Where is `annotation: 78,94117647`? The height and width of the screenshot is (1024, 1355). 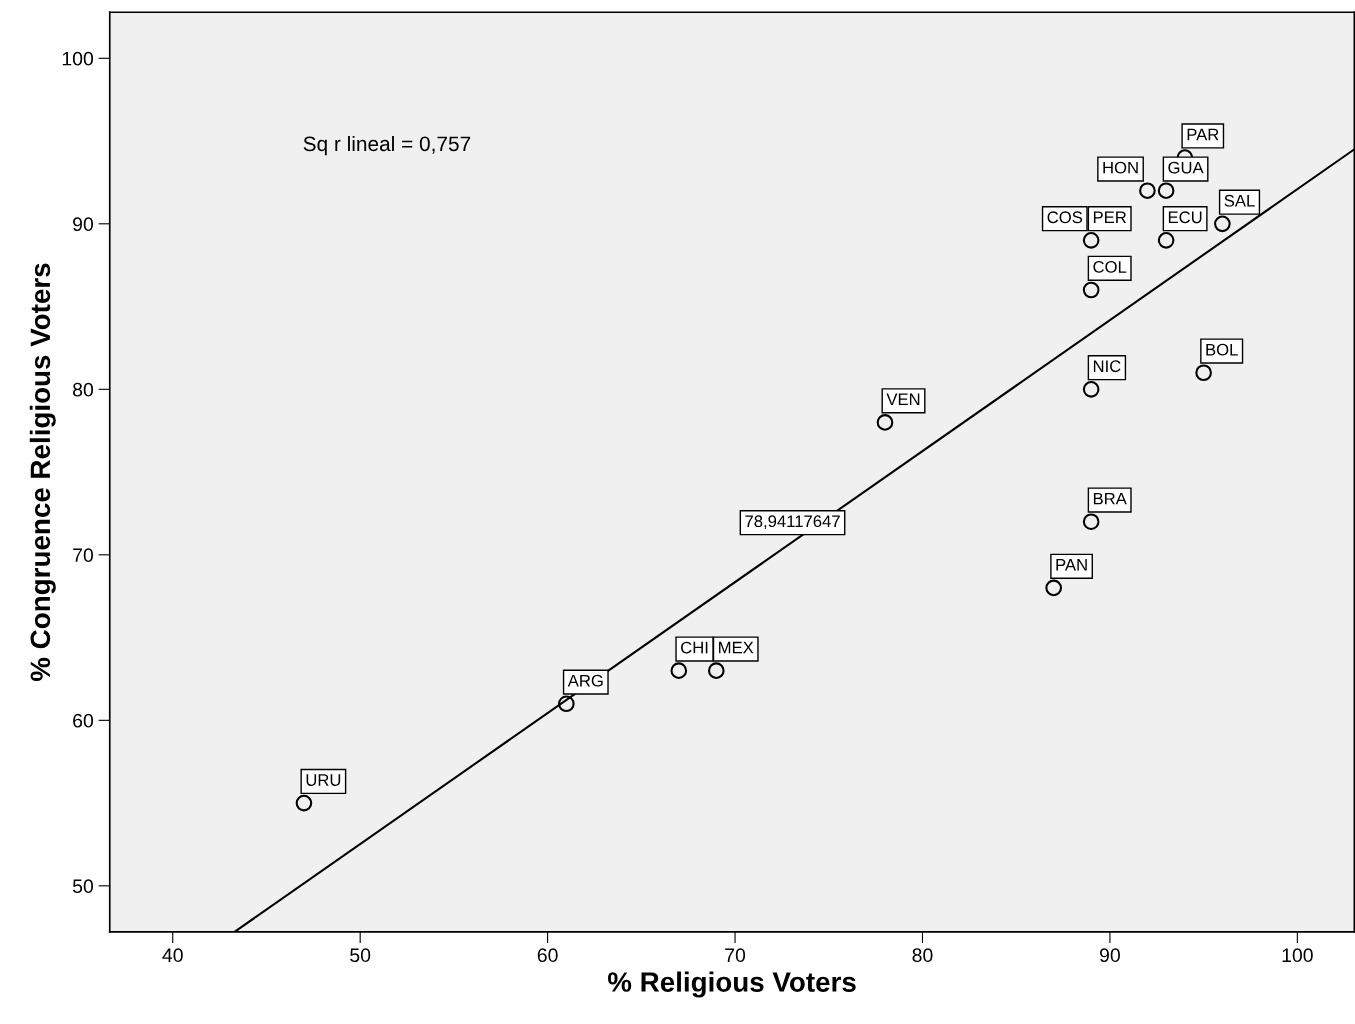
annotation: 78,94117647 is located at coordinates (792, 522).